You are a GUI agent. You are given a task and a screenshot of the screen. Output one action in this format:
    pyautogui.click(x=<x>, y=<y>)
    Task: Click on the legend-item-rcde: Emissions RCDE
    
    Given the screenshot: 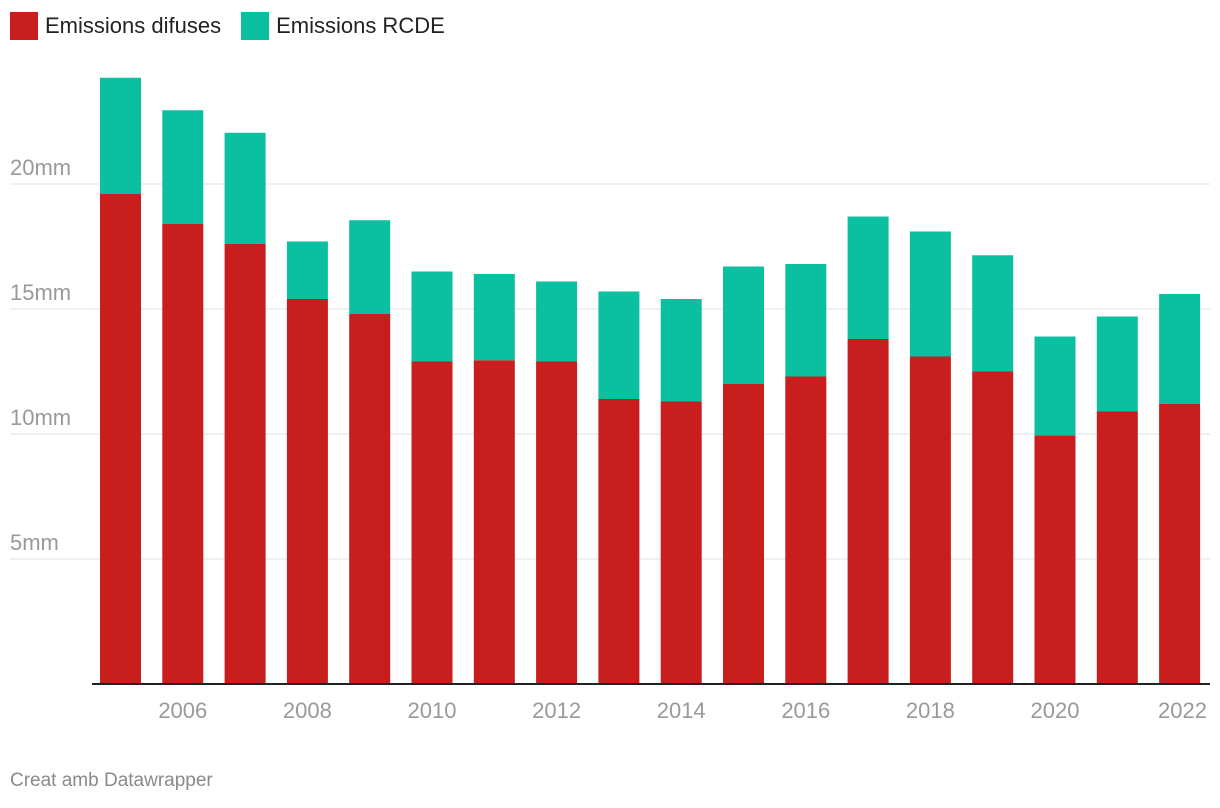 What is the action you would take?
    pyautogui.click(x=343, y=26)
    